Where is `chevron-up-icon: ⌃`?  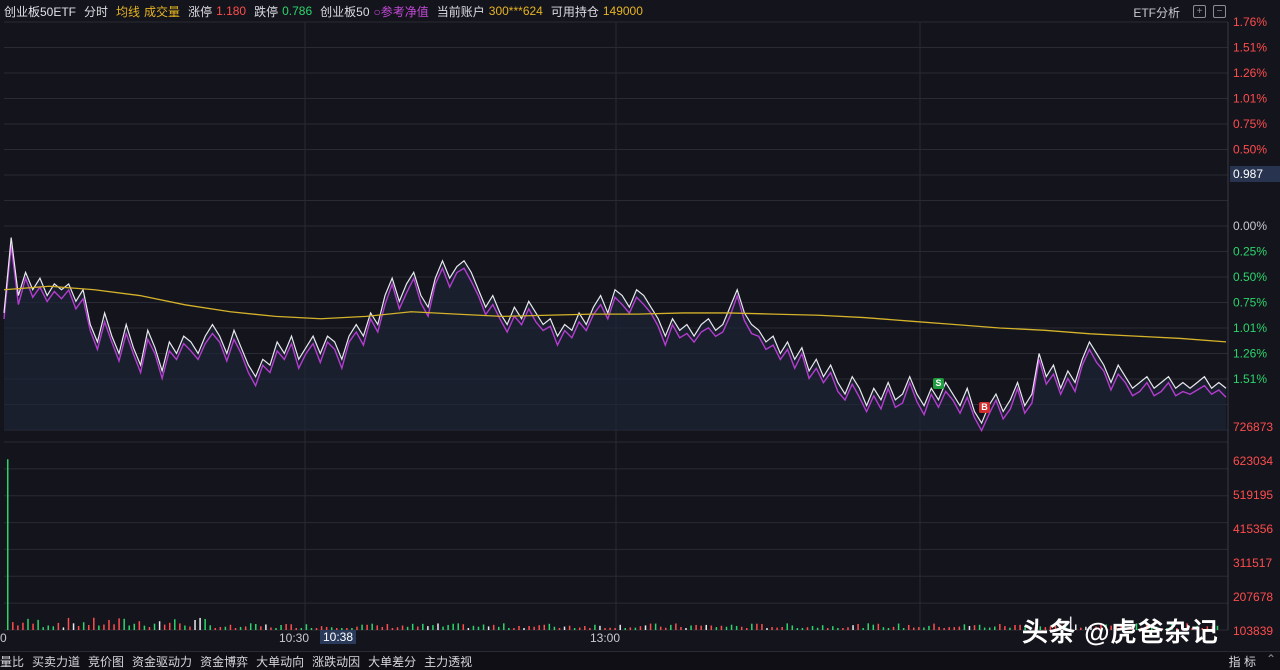
chevron-up-icon: ⌃ is located at coordinates (1270, 659).